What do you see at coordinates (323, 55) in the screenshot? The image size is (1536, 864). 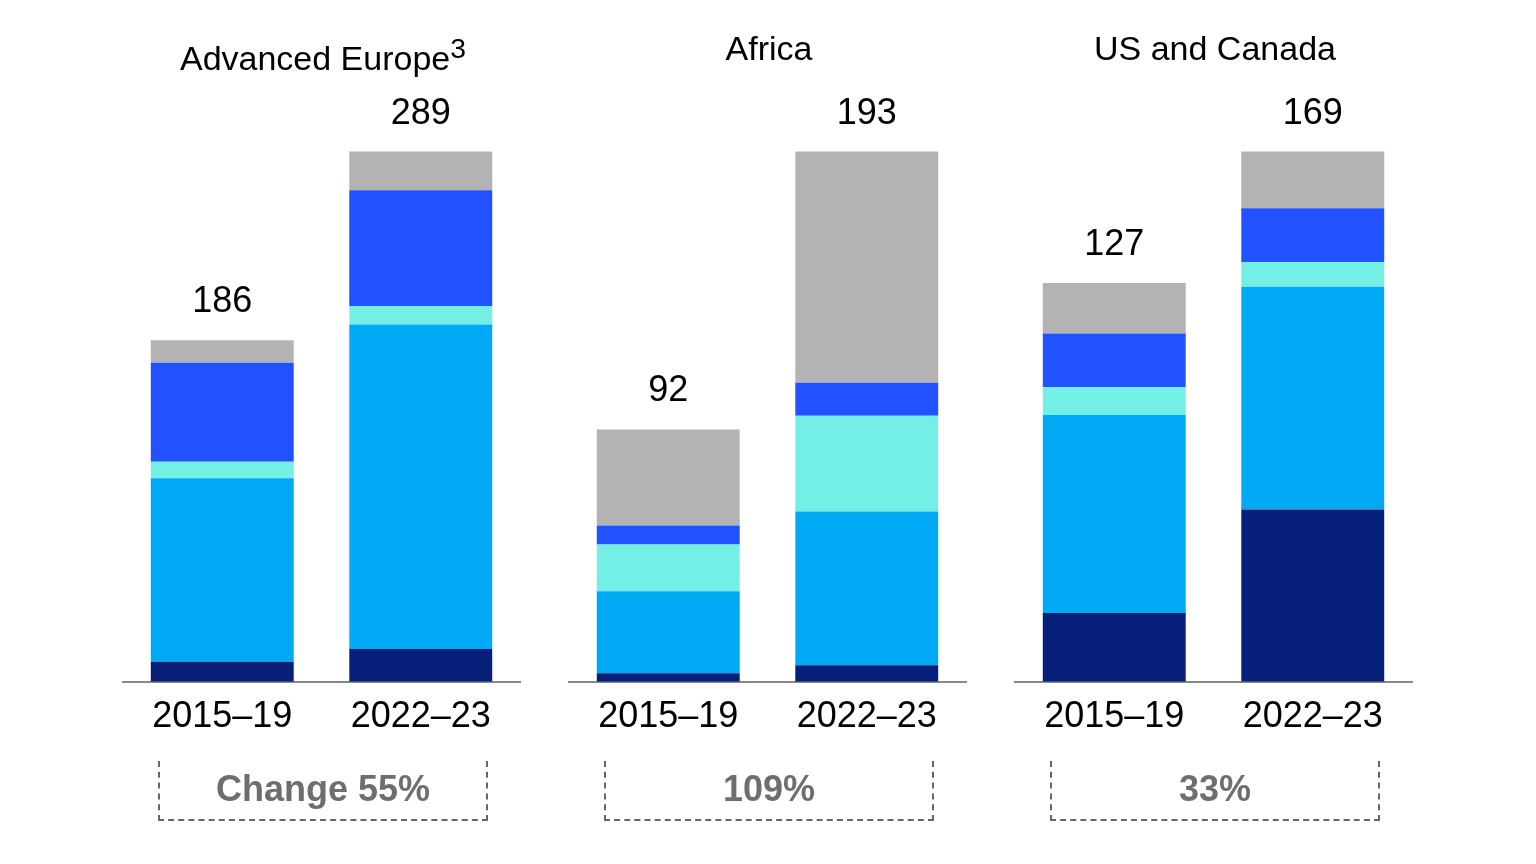 I see `chart-title: Advanced Europe$^{3}$` at bounding box center [323, 55].